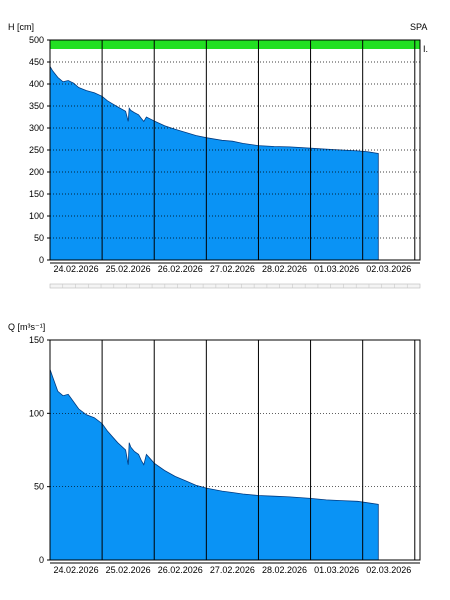 Image resolution: width=450 pixels, height=600 pixels. I want to click on top-ytick-label: 500, so click(36, 40).